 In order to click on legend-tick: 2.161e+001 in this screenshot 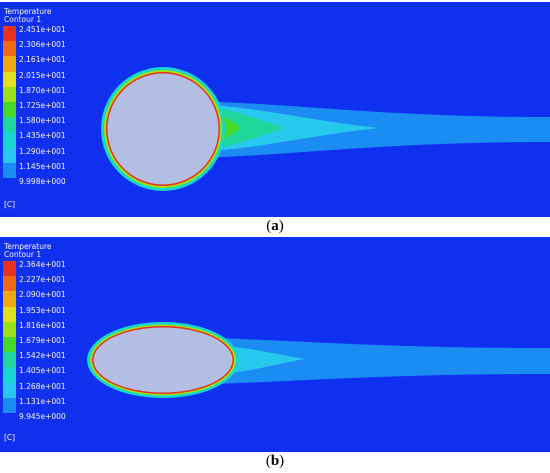, I will do `click(42, 60)`.